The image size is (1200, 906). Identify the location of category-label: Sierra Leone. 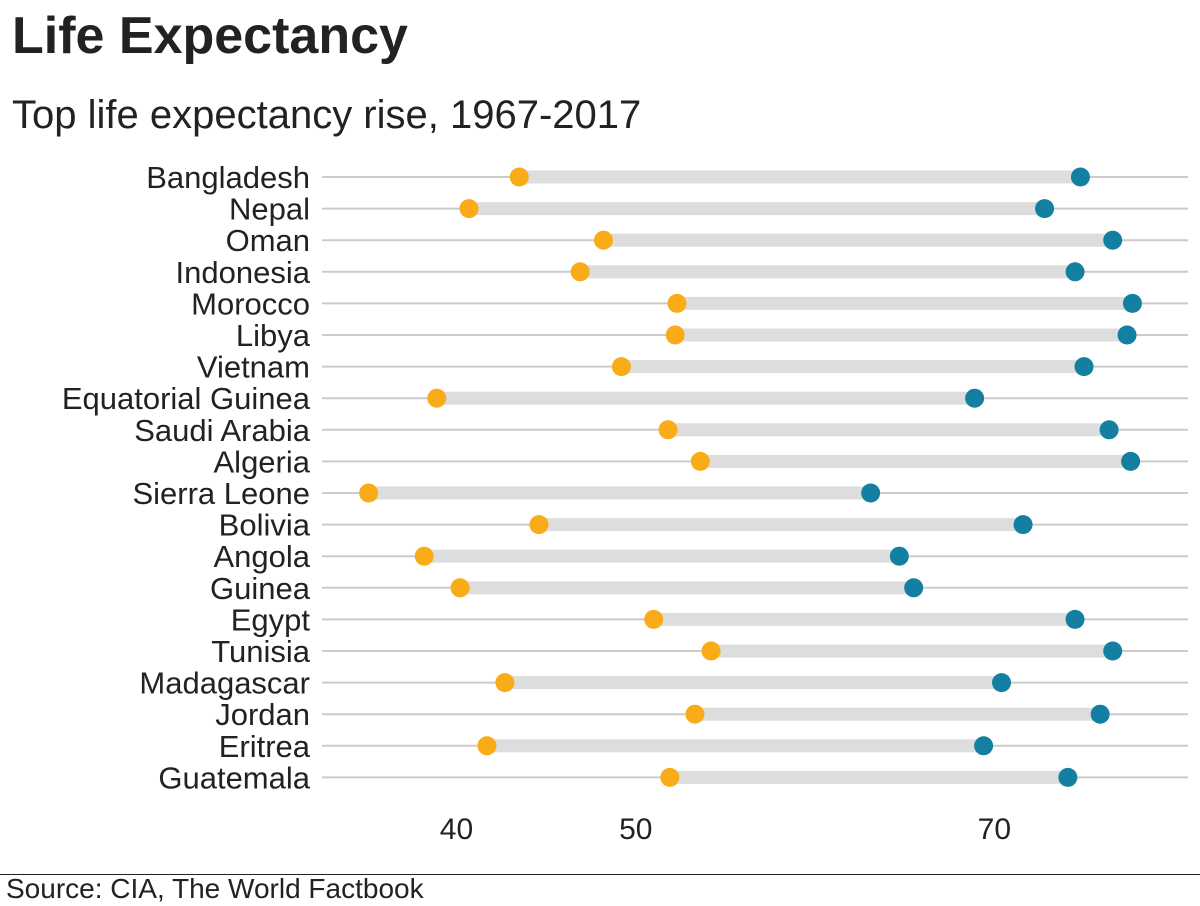
(221, 493).